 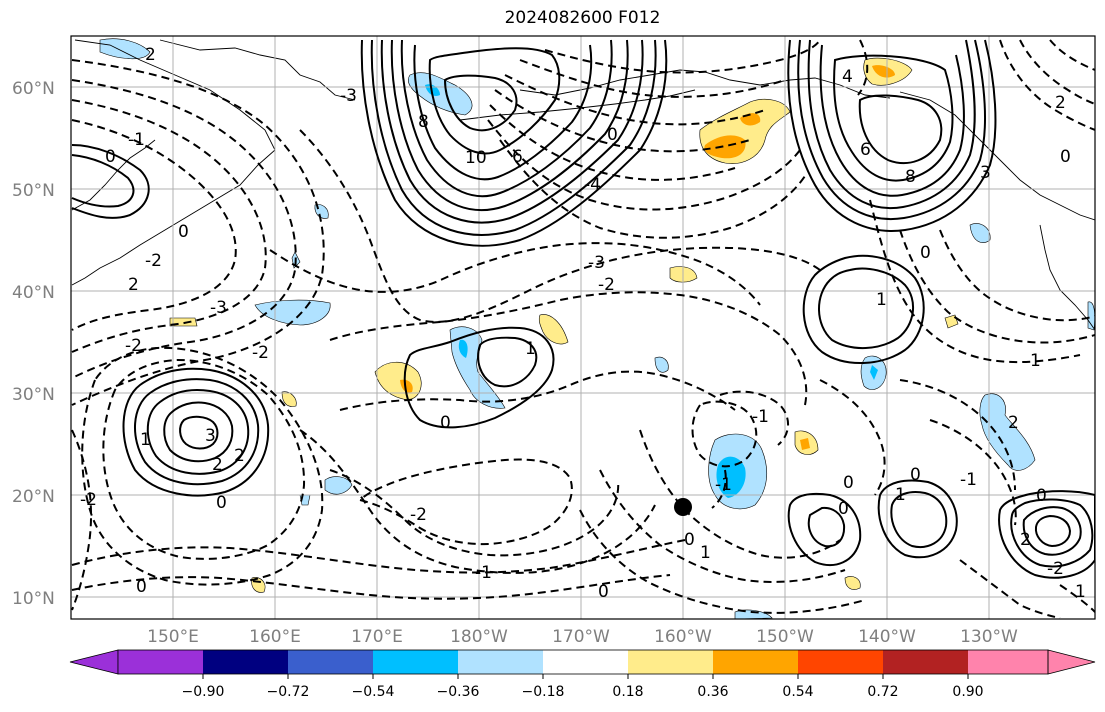 What do you see at coordinates (33, 191) in the screenshot?
I see `lat-label: 50°N` at bounding box center [33, 191].